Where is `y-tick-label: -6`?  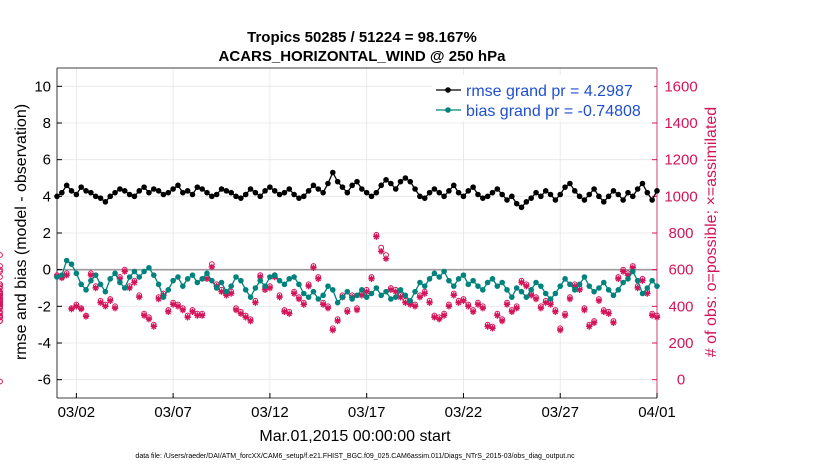
y-tick-label: -6 is located at coordinates (44, 380).